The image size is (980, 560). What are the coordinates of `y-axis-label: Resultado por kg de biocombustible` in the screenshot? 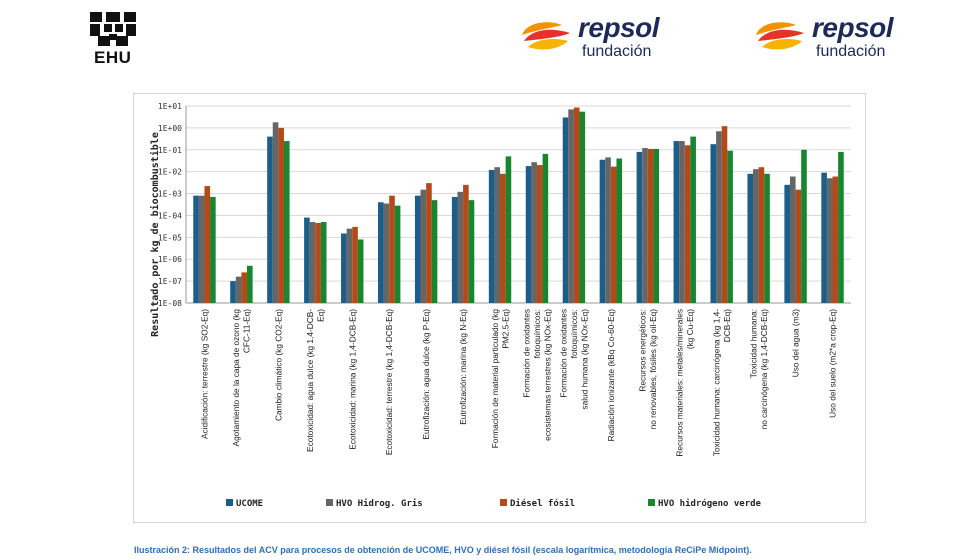 It's located at (155, 234).